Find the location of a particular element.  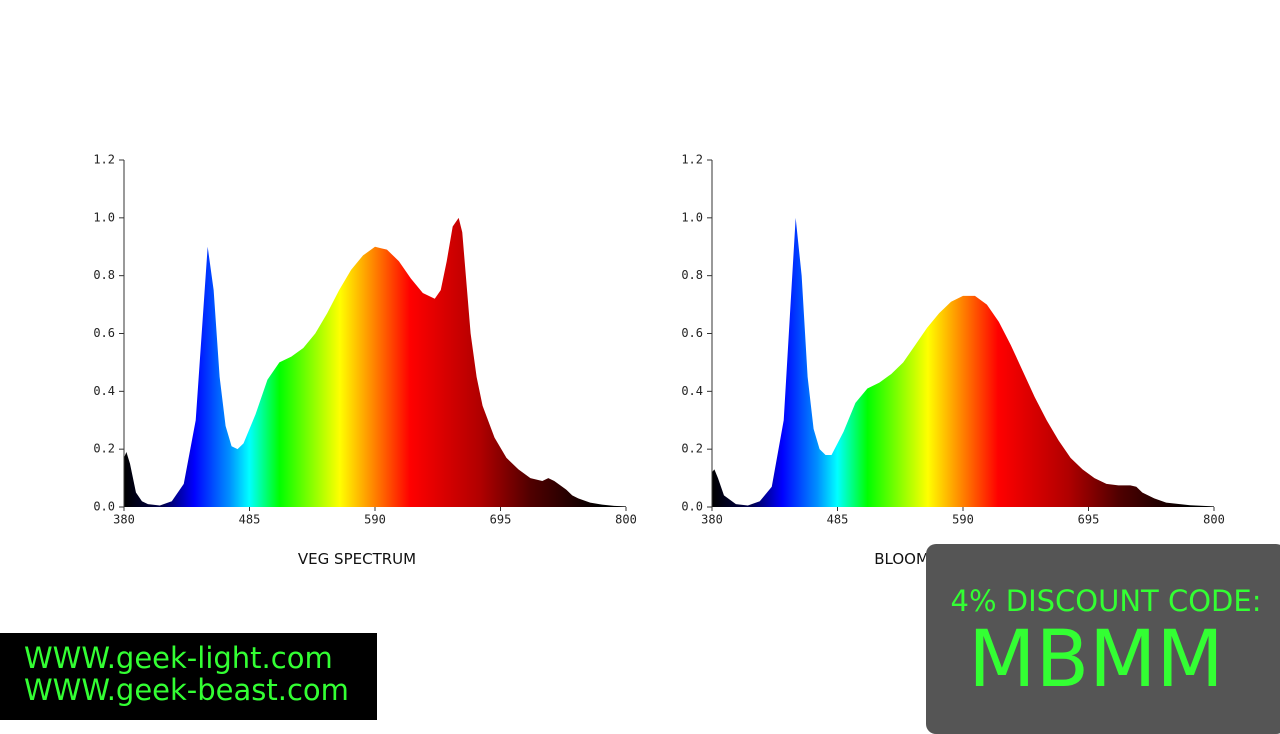

website-banner: WWW.geek-light.com WWW.geek-beast.com is located at coordinates (188, 676).